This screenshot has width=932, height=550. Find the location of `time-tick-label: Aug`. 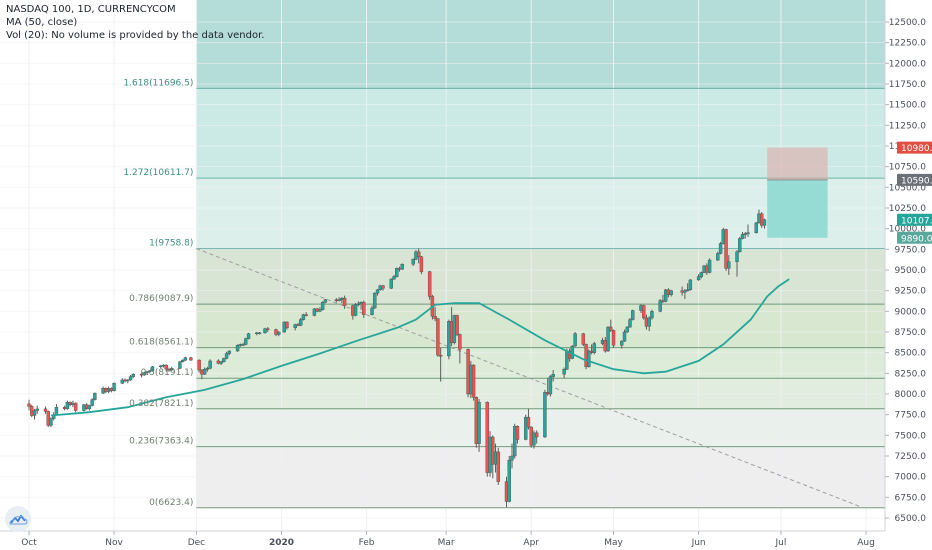

time-tick-label: Aug is located at coordinates (866, 543).